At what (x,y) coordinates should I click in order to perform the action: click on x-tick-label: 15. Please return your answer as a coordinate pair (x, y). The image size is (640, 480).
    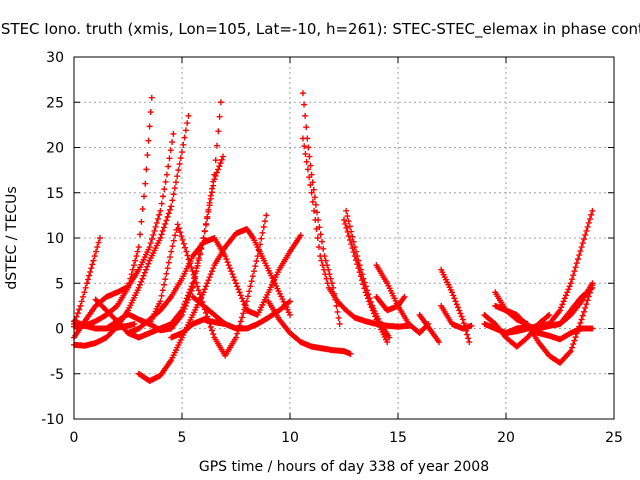
    Looking at the image, I should click on (398, 438).